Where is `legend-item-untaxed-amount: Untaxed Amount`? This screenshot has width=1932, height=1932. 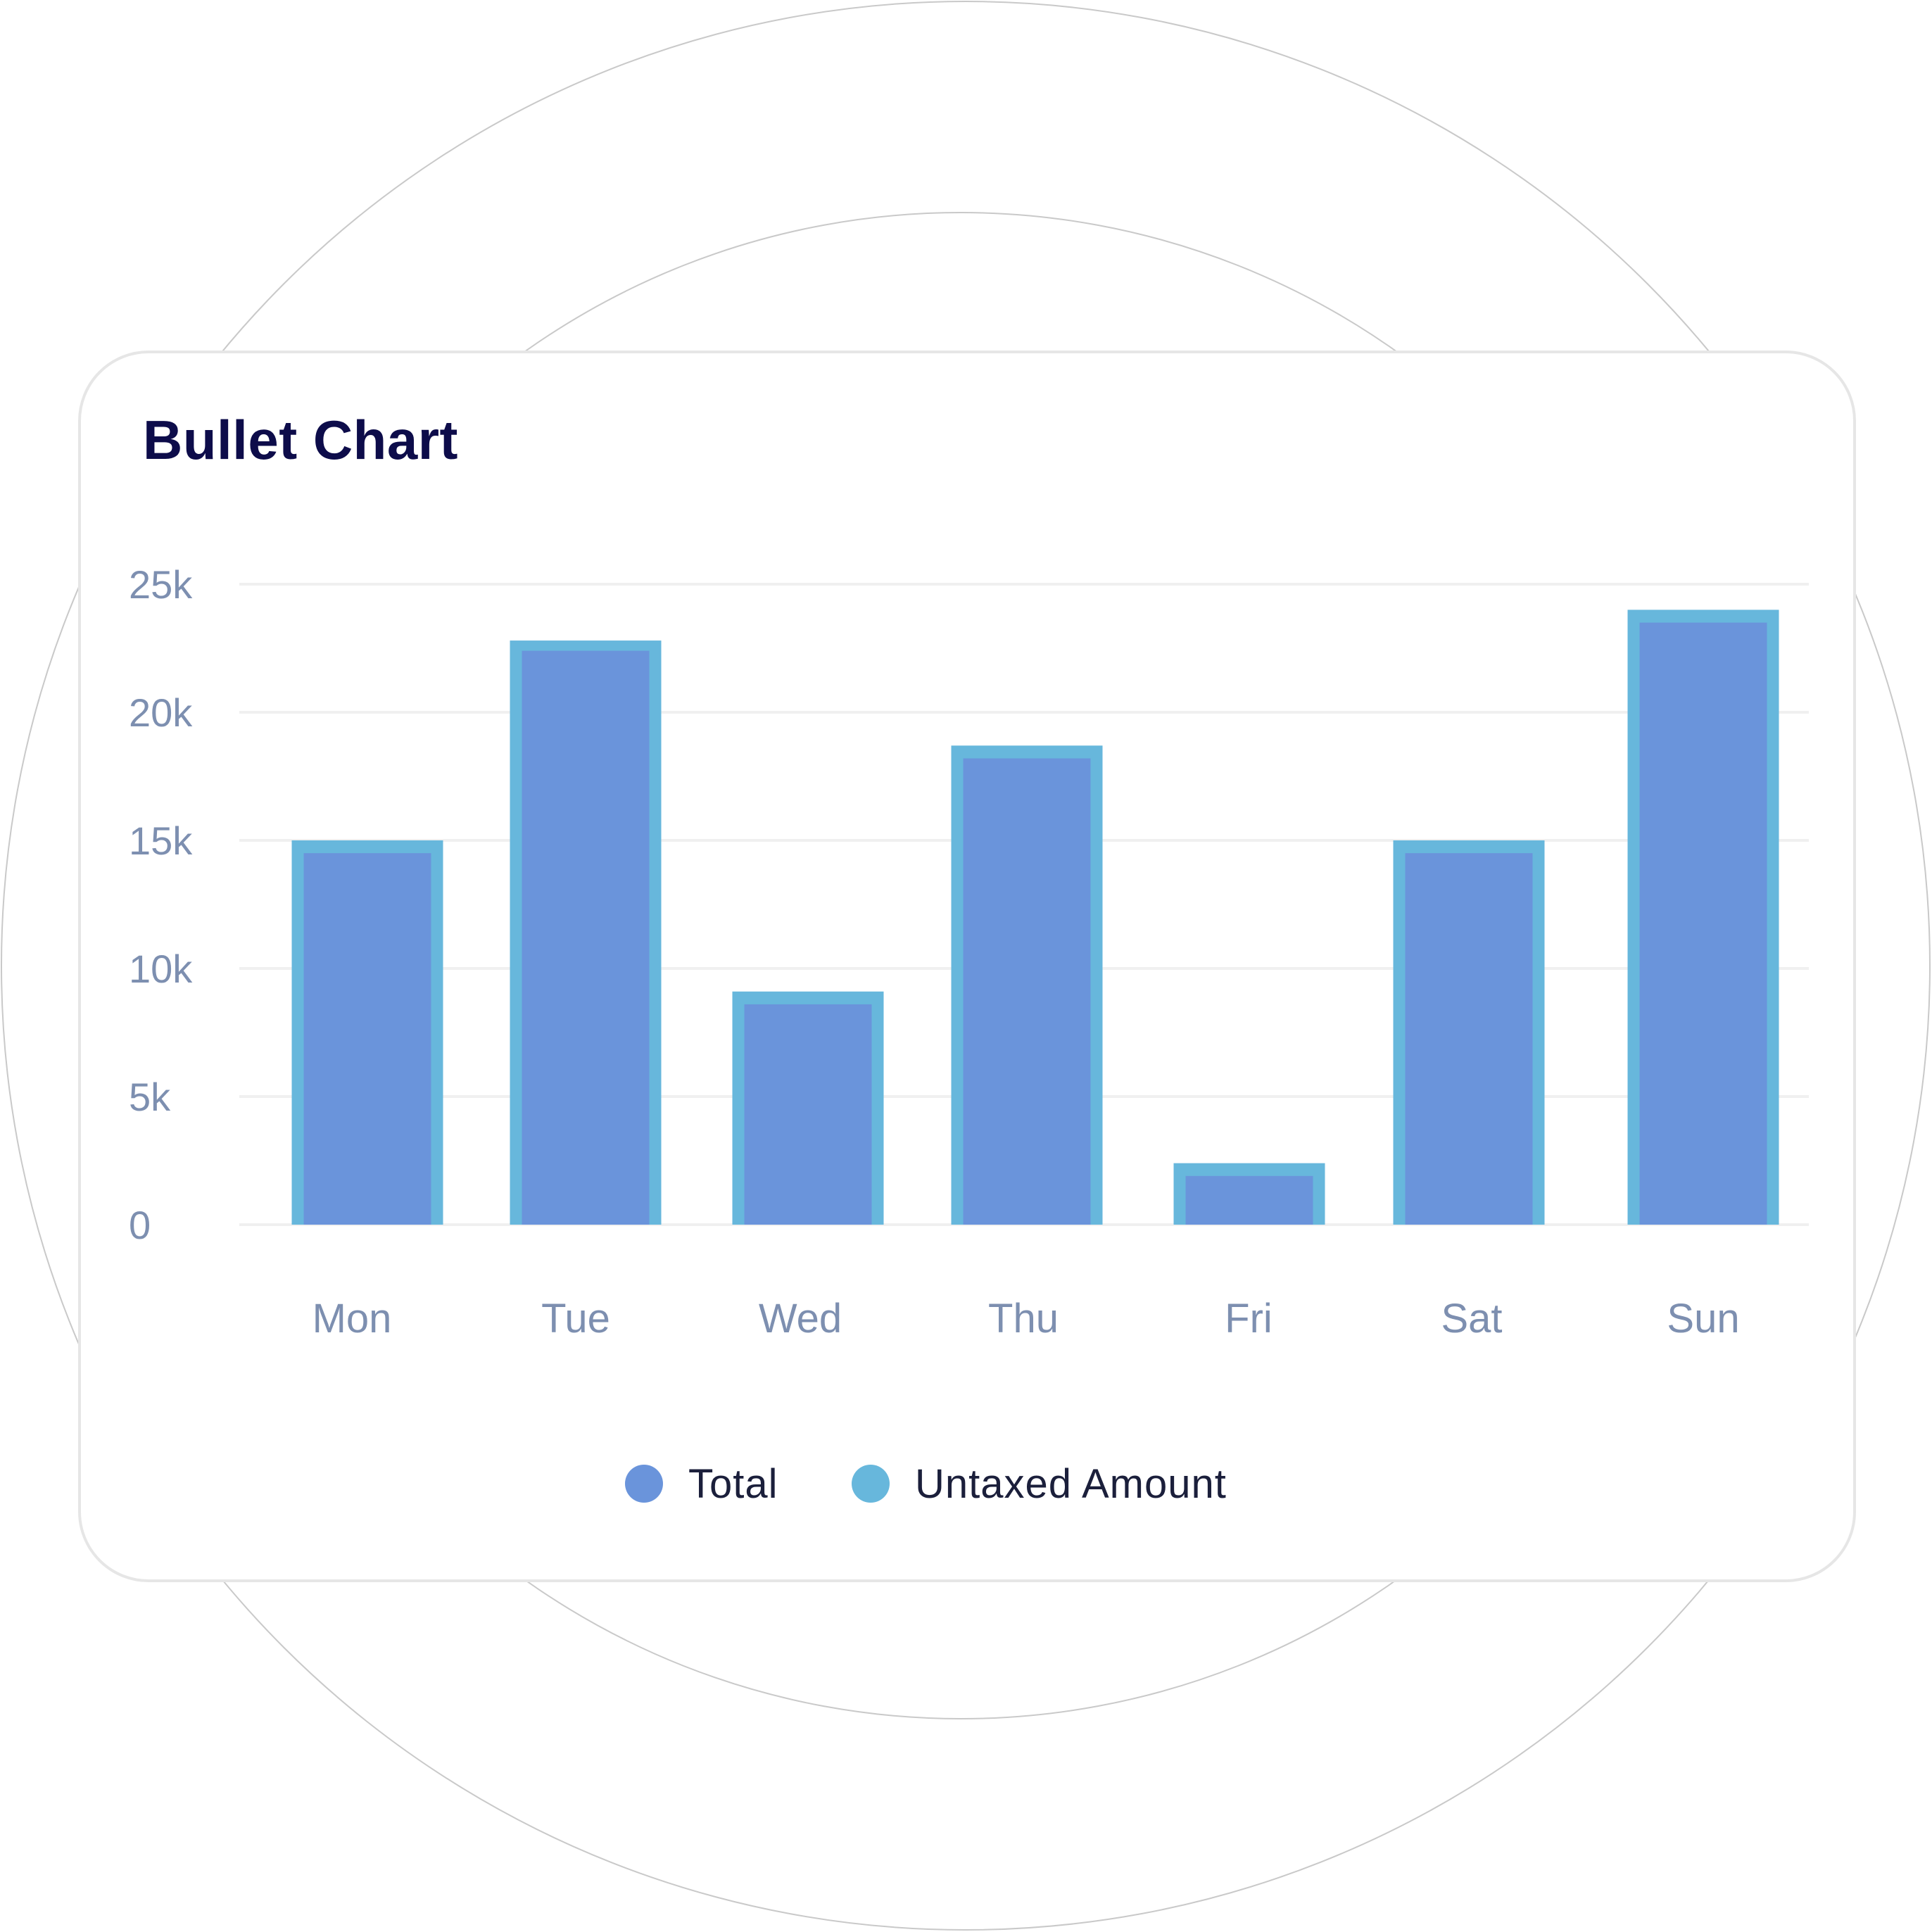 legend-item-untaxed-amount: Untaxed Amount is located at coordinates (1039, 1484).